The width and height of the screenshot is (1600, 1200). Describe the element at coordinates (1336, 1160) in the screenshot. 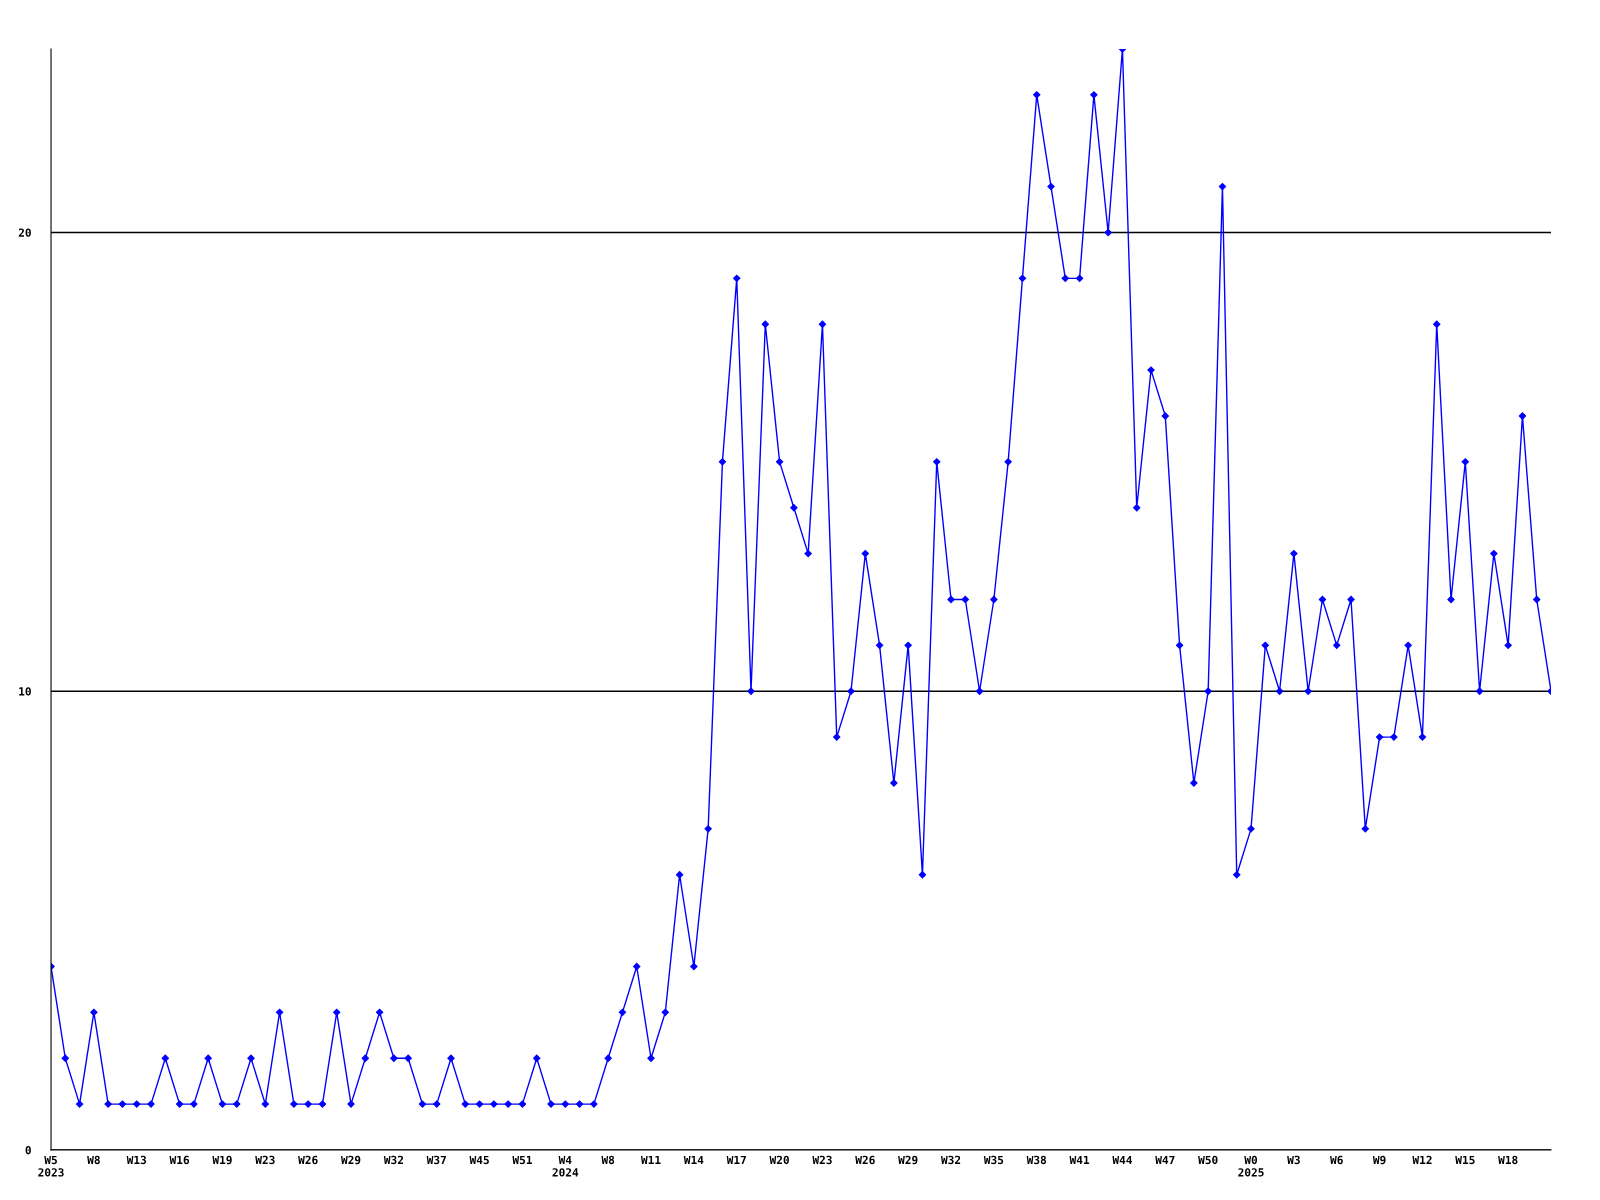

I see `x-tick-label: W6` at that location.